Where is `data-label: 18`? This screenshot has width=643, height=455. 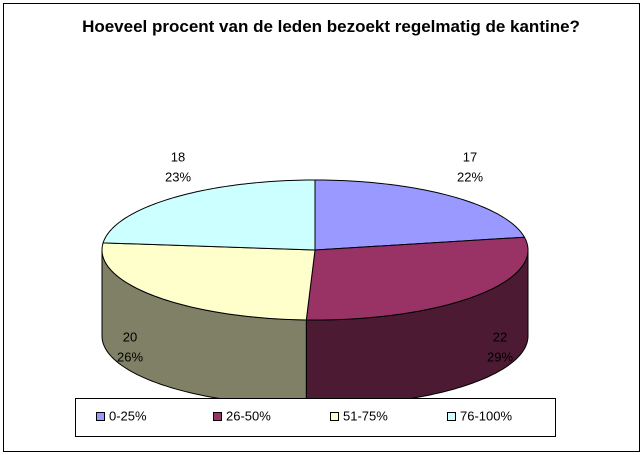
data-label: 18 is located at coordinates (178, 156).